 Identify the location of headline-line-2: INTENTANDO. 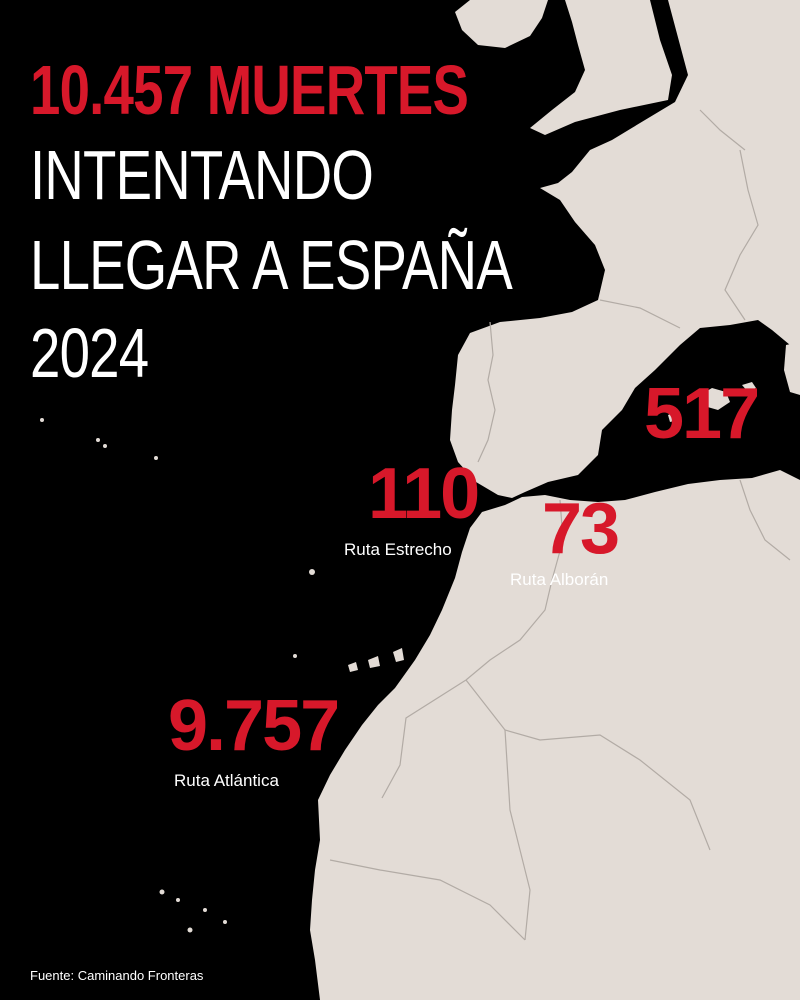
(202, 175).